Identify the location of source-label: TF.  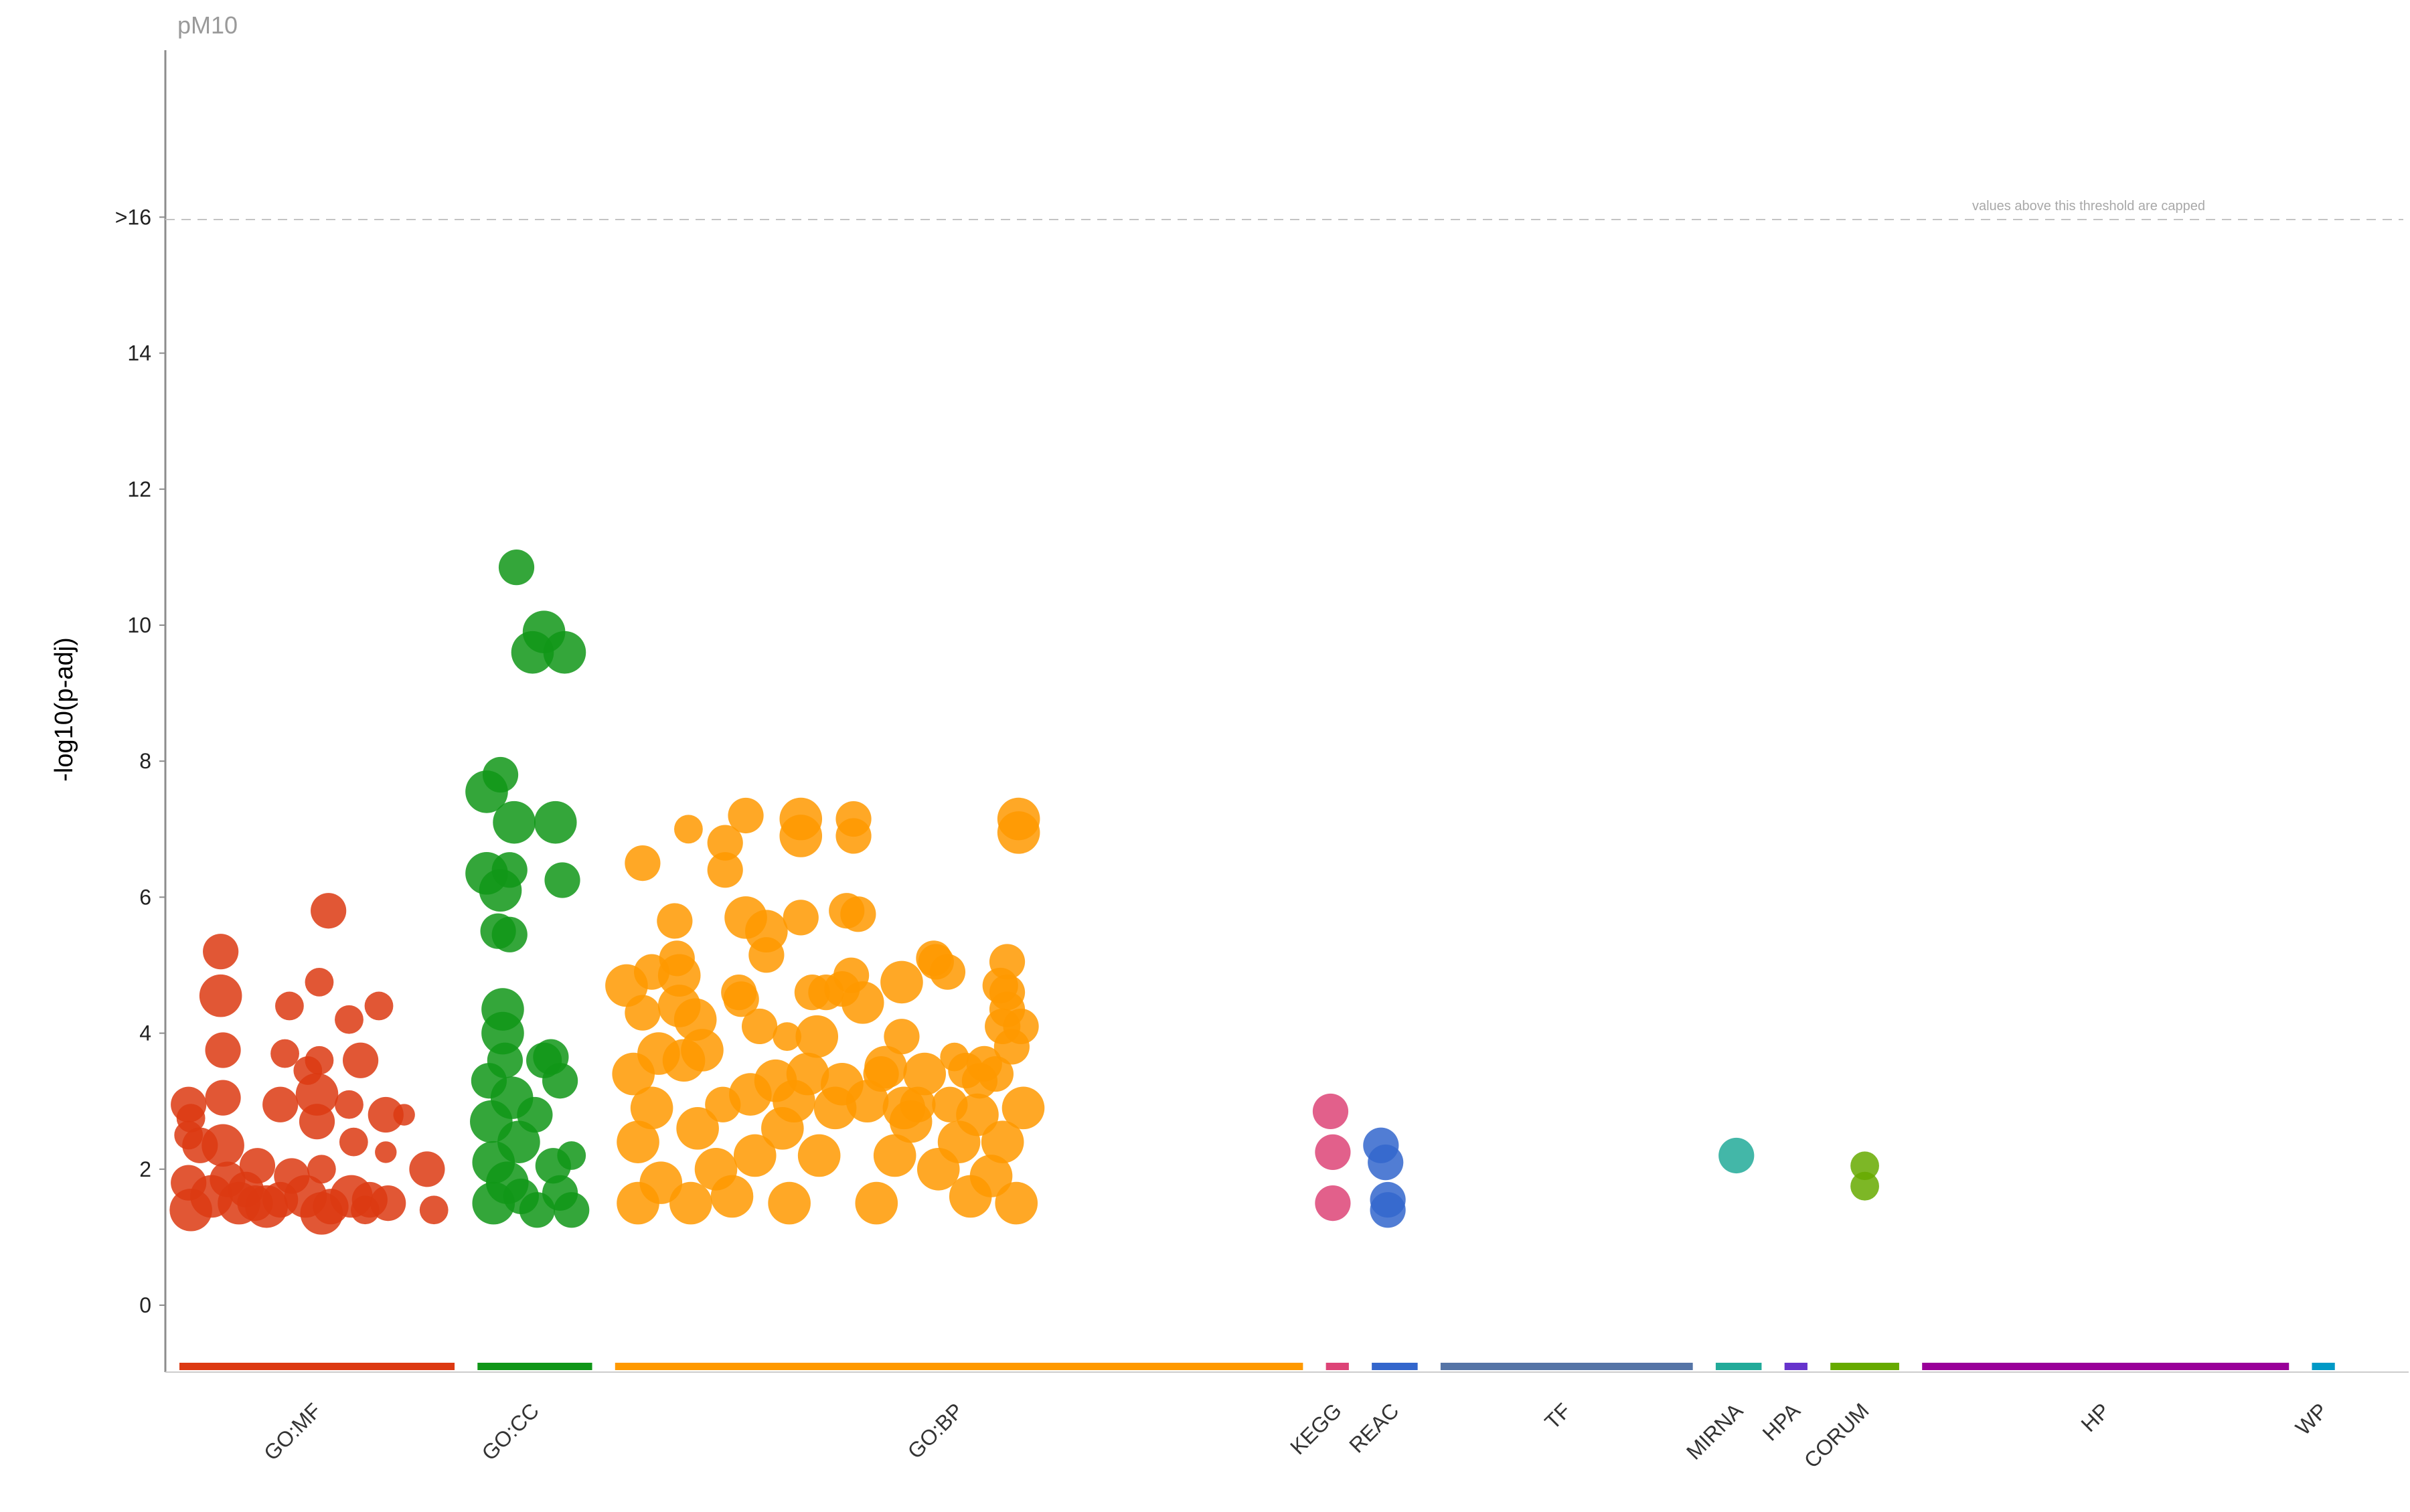
(1557, 1416).